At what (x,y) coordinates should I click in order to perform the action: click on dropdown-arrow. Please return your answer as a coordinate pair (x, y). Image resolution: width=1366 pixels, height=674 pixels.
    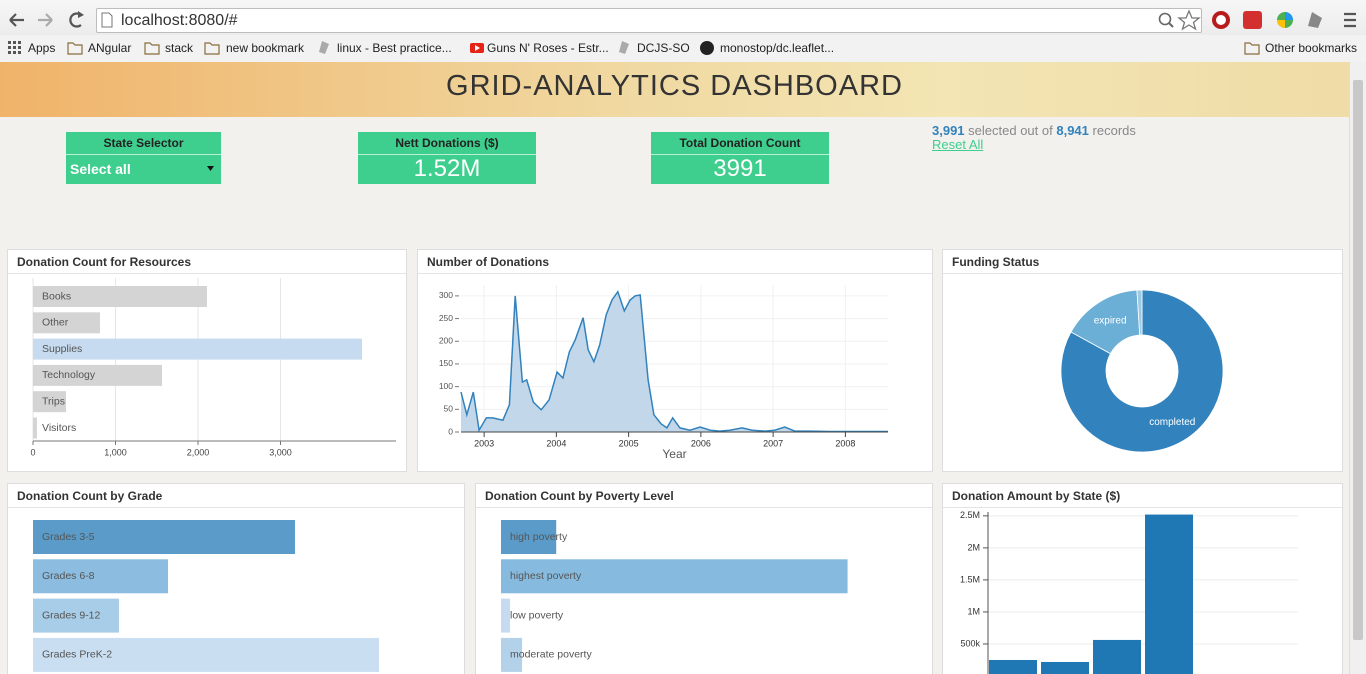
    Looking at the image, I should click on (210, 168).